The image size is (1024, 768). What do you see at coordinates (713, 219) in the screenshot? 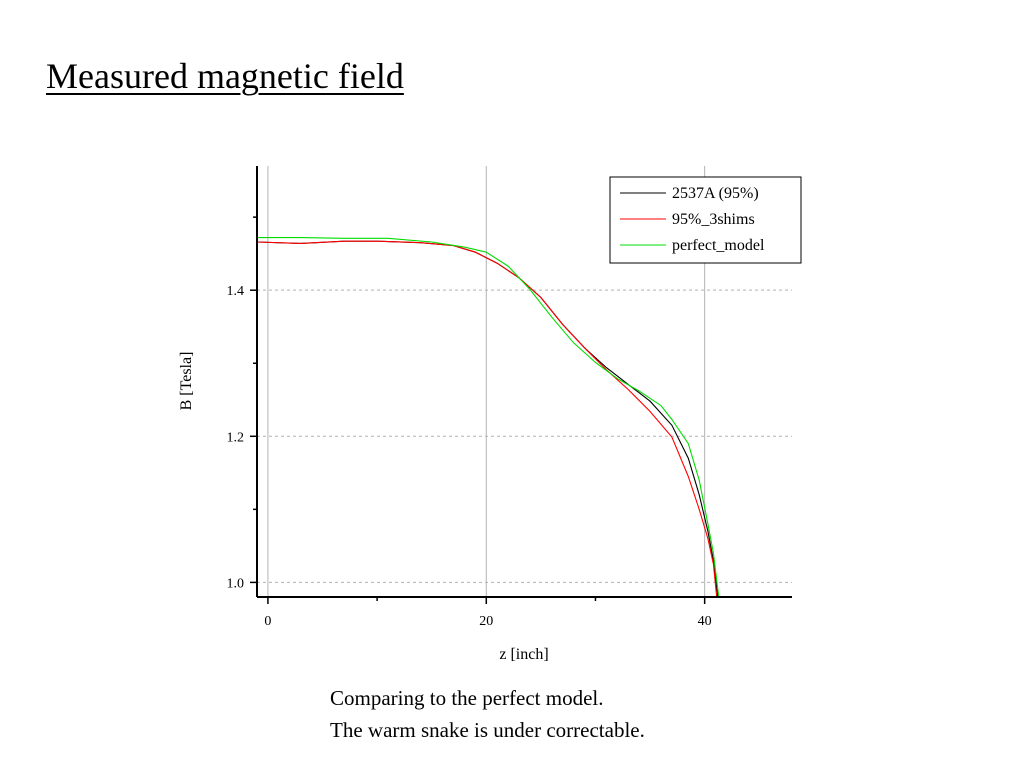
I see `legend-label: 95%_3shims` at bounding box center [713, 219].